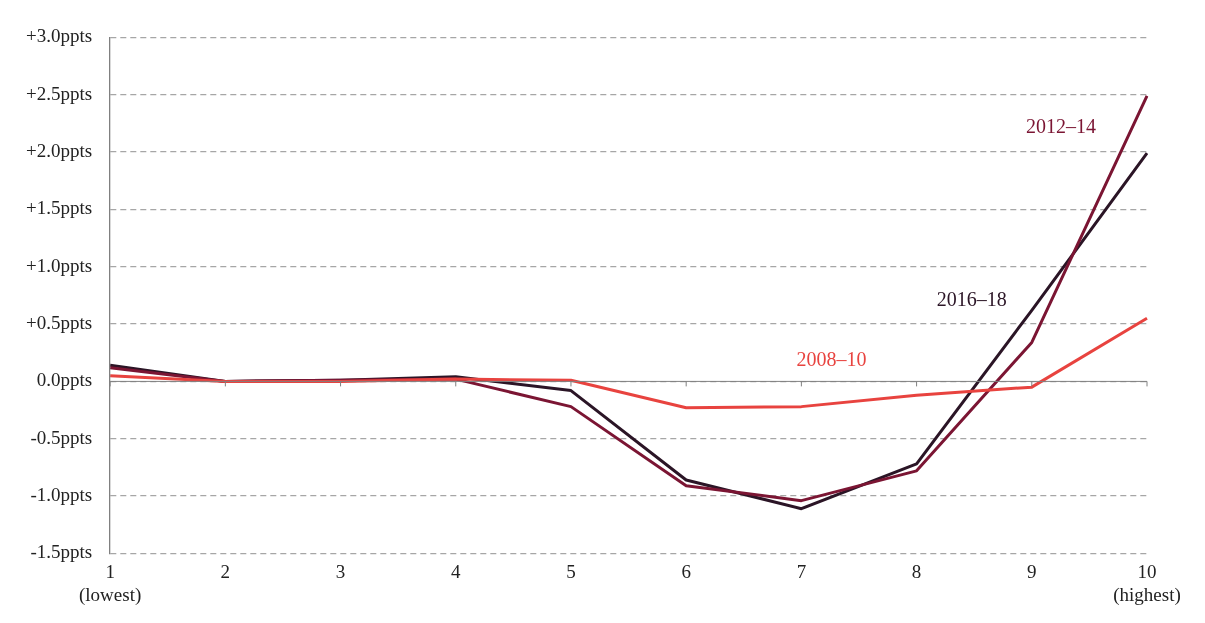 This screenshot has height=623, width=1205. What do you see at coordinates (59, 323) in the screenshot?
I see `y-tick-label: +0.5ppts` at bounding box center [59, 323].